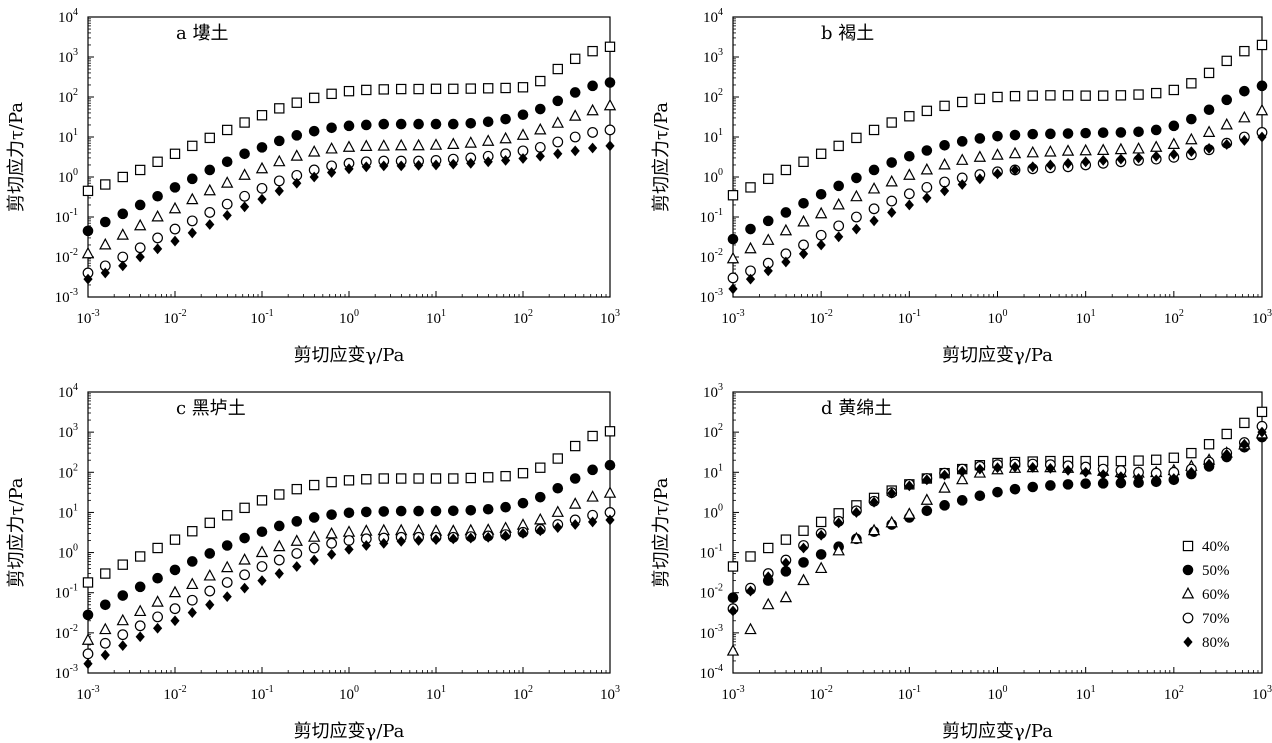 The height and width of the screenshot is (743, 1272). What do you see at coordinates (349, 355) in the screenshot?
I see `x-axis-label: 剪切应变γ/Pa` at bounding box center [349, 355].